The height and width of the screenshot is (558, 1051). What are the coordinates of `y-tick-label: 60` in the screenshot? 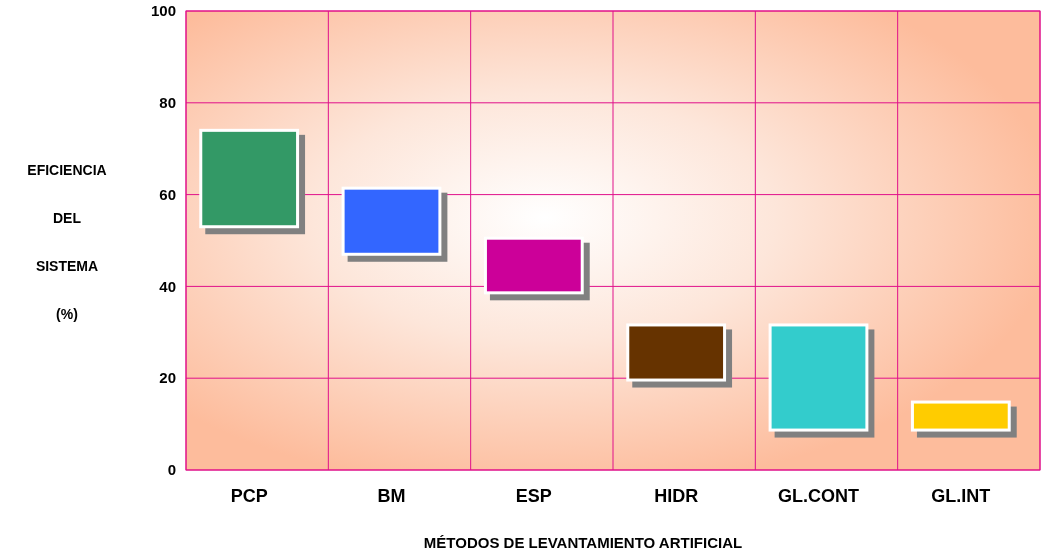 It's located at (167, 194).